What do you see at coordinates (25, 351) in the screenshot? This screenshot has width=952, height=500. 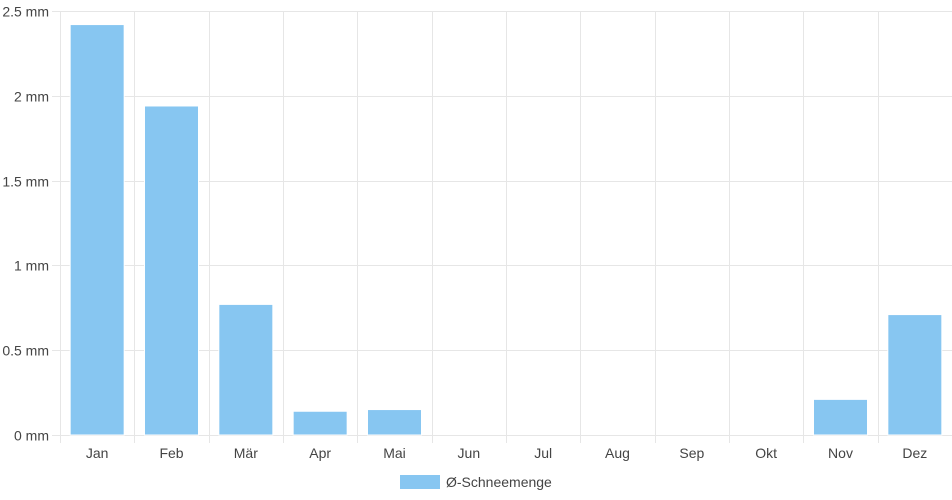 I see `y-tick-label: 0.5 mm` at bounding box center [25, 351].